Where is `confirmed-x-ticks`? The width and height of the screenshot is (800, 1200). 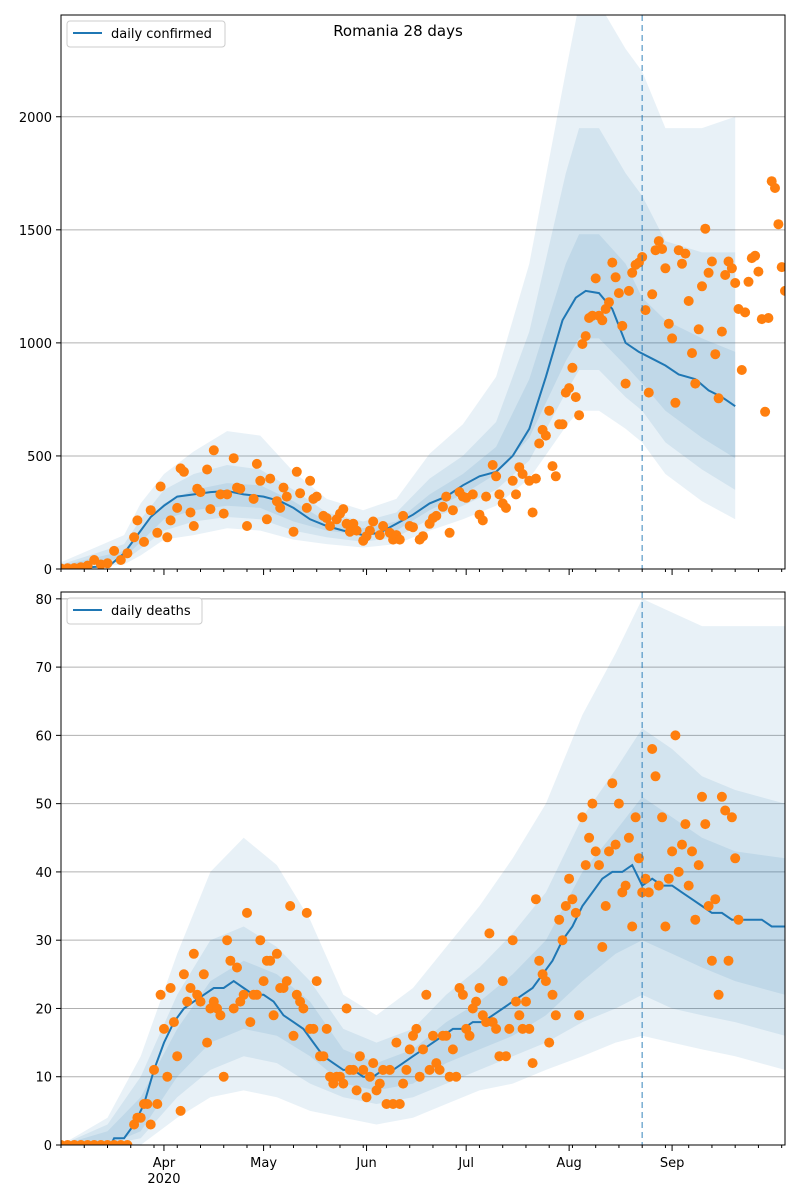 confirmed-x-ticks is located at coordinates (421, 572).